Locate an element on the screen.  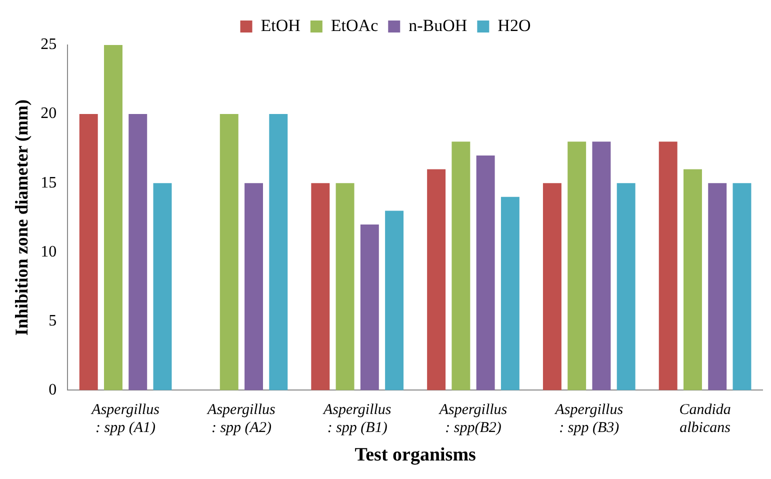
legend-label: n-BuOH is located at coordinates (438, 25).